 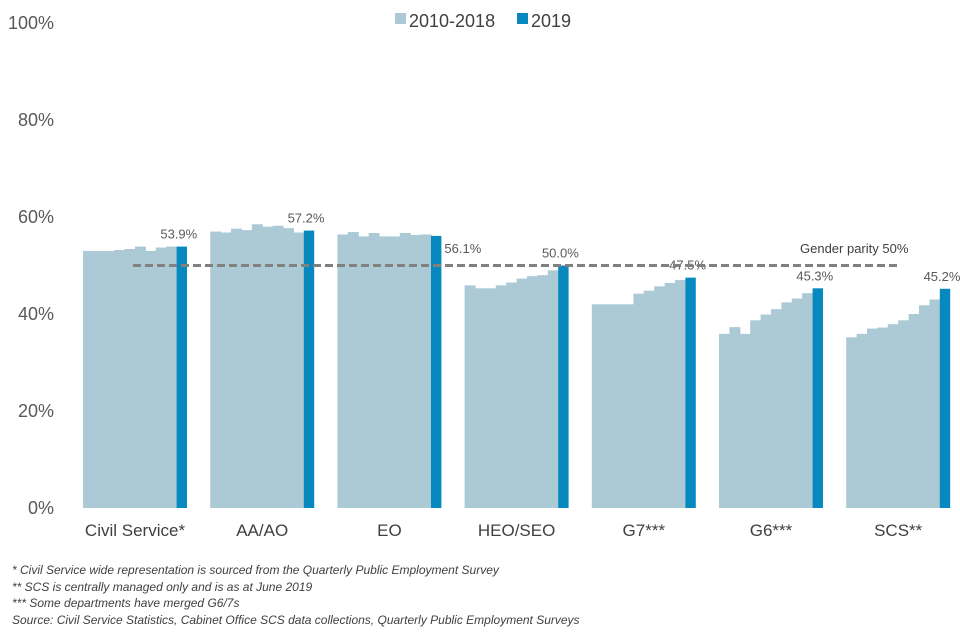 I want to click on x-category-label: HEO/SEO, so click(x=516, y=530).